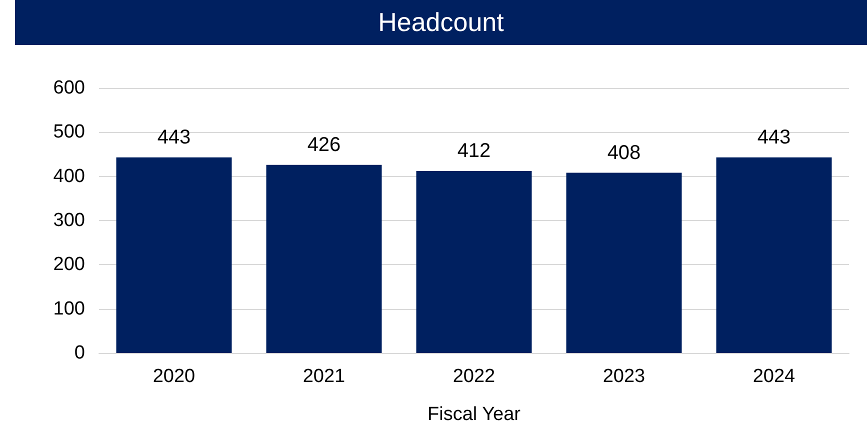 This screenshot has height=446, width=867. I want to click on x-tick-label: 2022, so click(474, 376).